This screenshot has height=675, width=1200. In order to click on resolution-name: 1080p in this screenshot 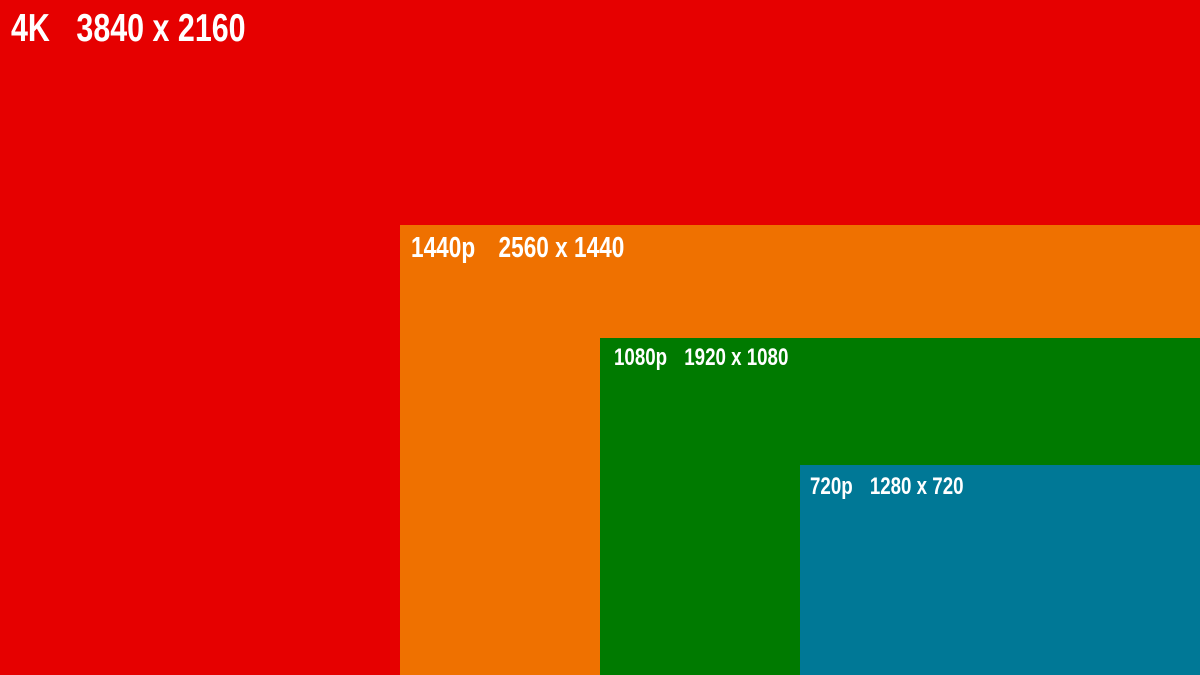, I will do `click(641, 357)`.